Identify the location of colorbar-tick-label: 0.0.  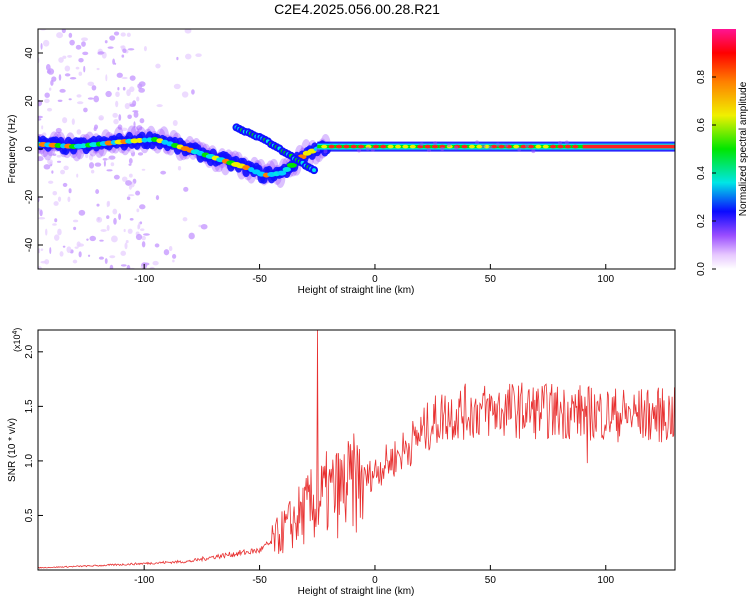
(701, 269).